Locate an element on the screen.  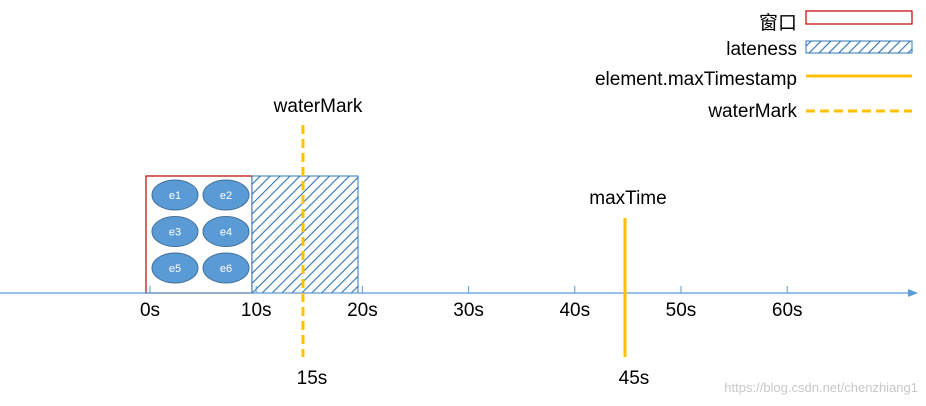
tick-label: 0s is located at coordinates (150, 310).